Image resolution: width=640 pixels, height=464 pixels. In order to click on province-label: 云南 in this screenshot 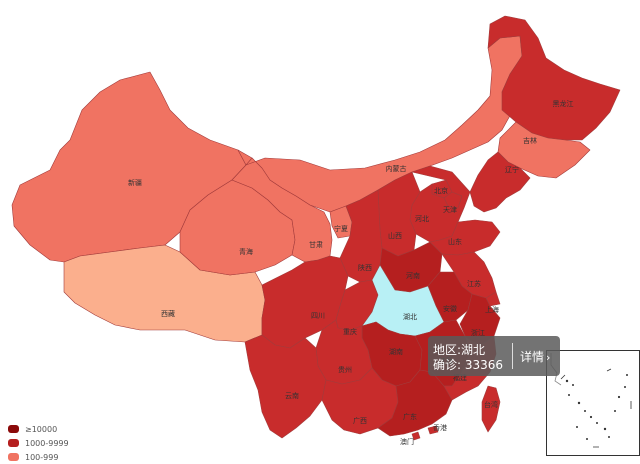, I will do `click(292, 395)`.